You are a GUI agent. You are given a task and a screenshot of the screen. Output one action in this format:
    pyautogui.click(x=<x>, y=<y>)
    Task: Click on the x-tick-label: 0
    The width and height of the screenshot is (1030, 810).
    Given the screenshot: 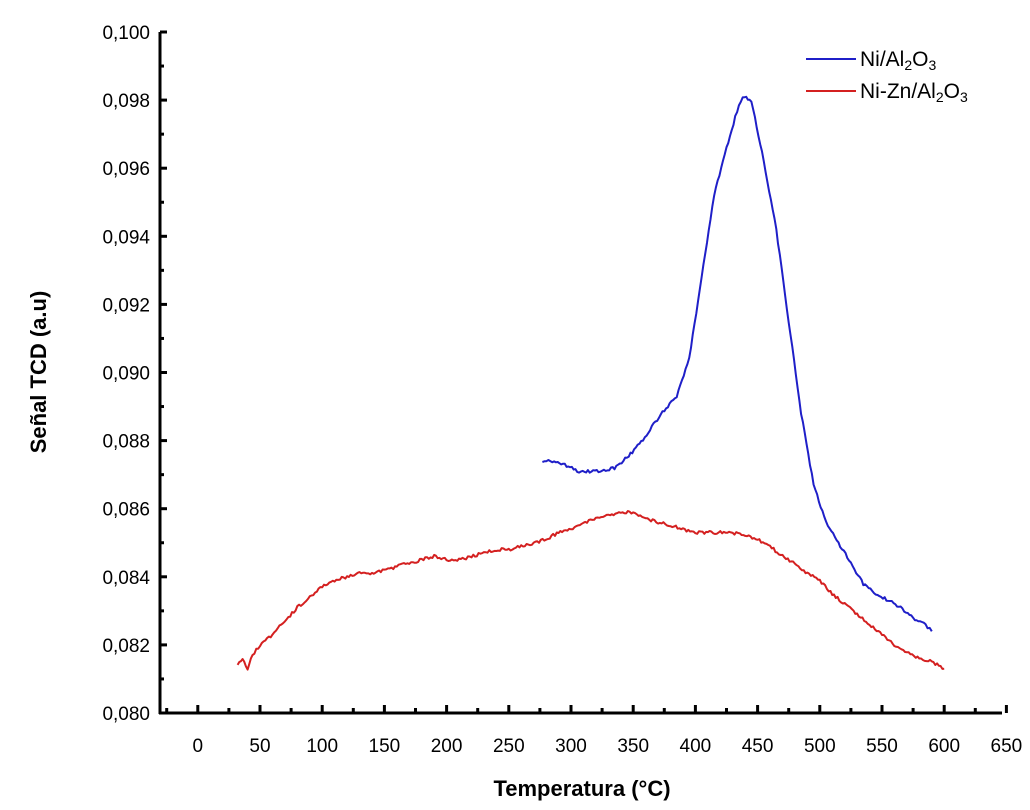 What is the action you would take?
    pyautogui.click(x=198, y=746)
    